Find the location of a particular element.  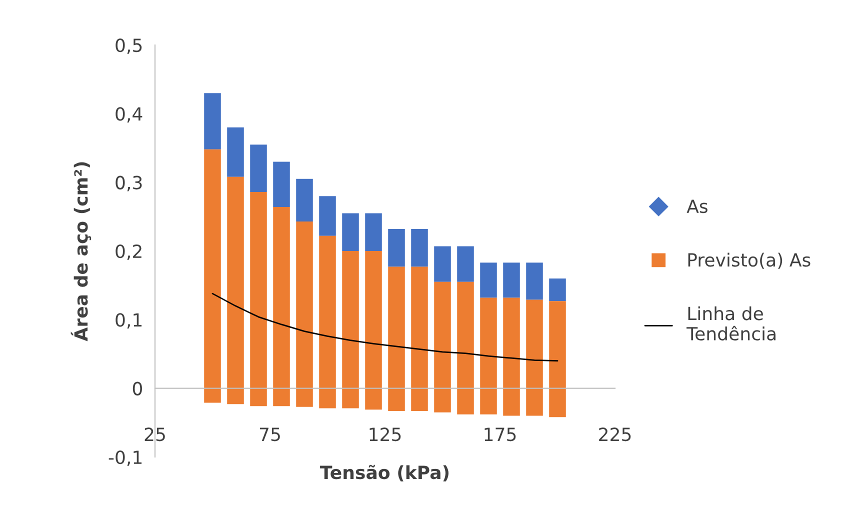

y-tick-label: 0,5 is located at coordinates (129, 46).